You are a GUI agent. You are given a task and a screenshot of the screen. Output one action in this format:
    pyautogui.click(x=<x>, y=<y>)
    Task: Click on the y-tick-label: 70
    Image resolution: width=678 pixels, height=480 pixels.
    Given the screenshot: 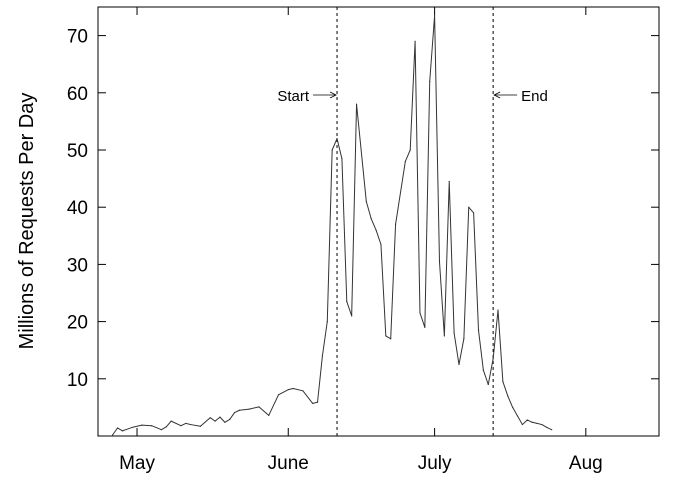 What is the action you would take?
    pyautogui.click(x=77, y=37)
    